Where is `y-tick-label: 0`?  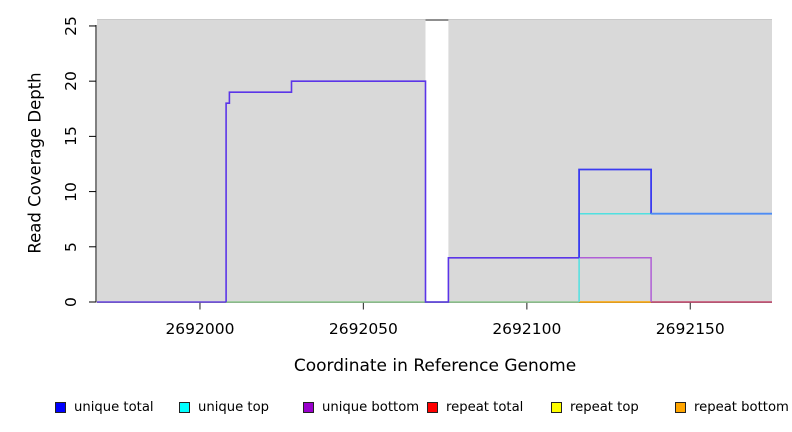
y-tick-label: 0 is located at coordinates (71, 302).